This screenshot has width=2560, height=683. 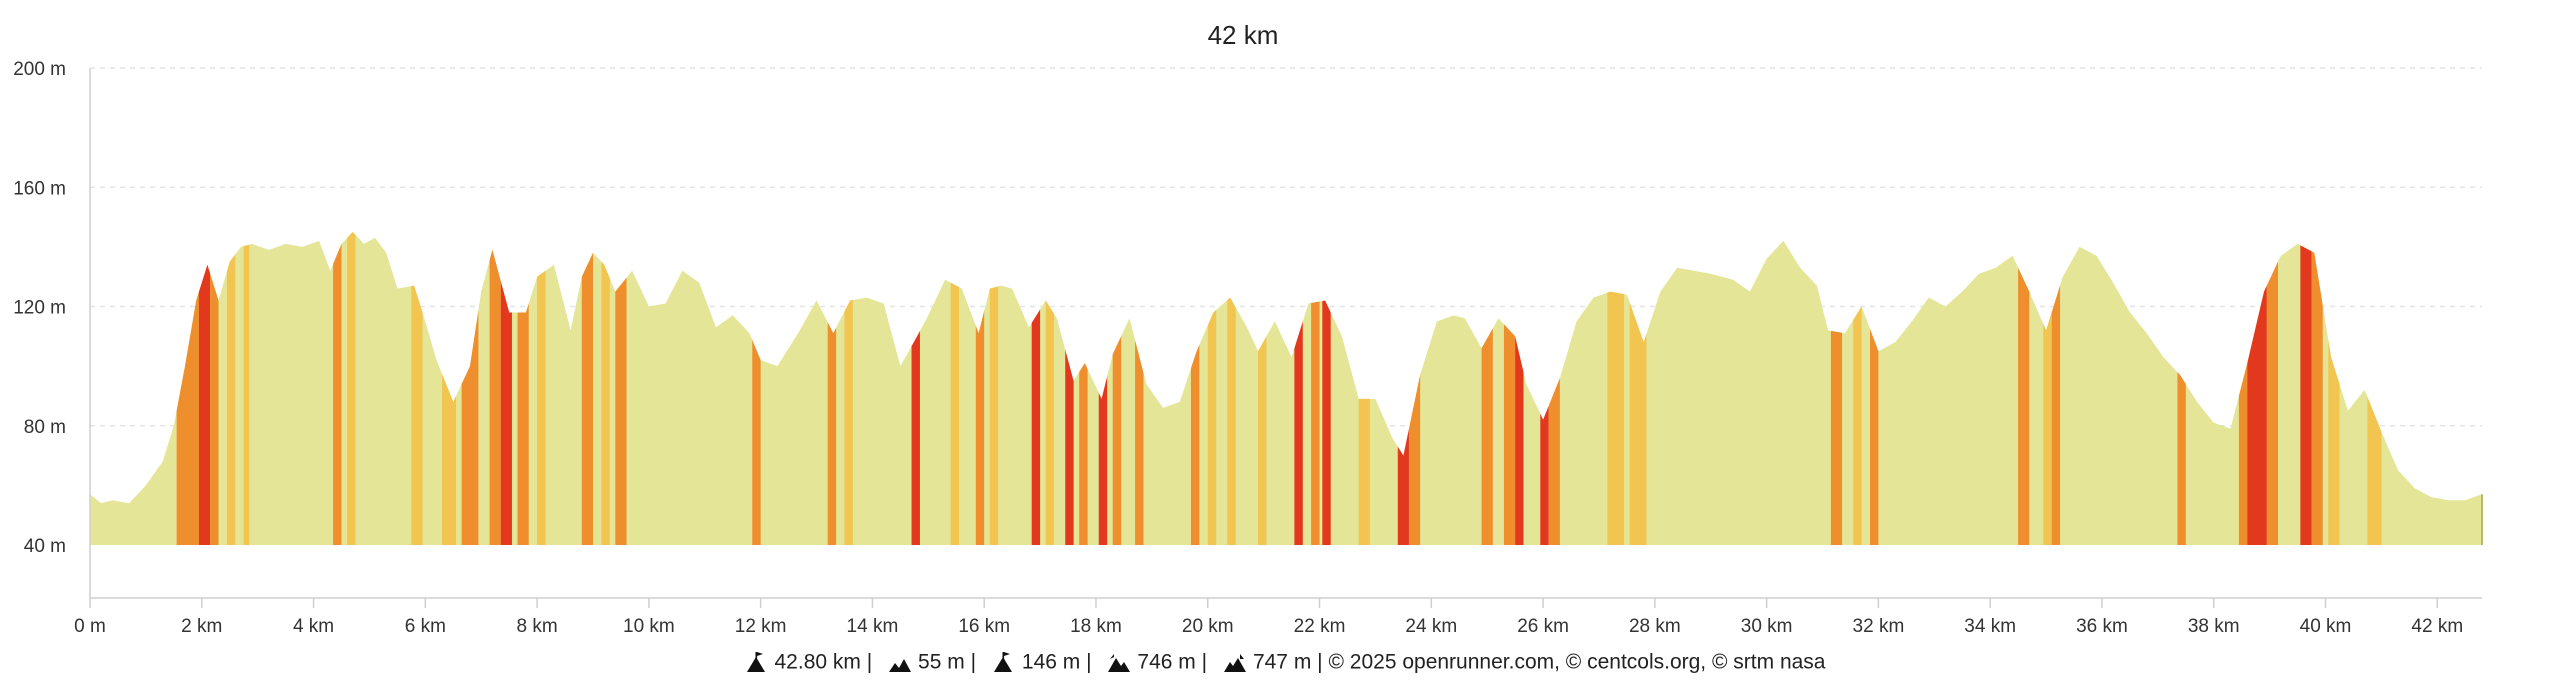 I want to click on x-tick-label: 28 km, so click(x=1655, y=626).